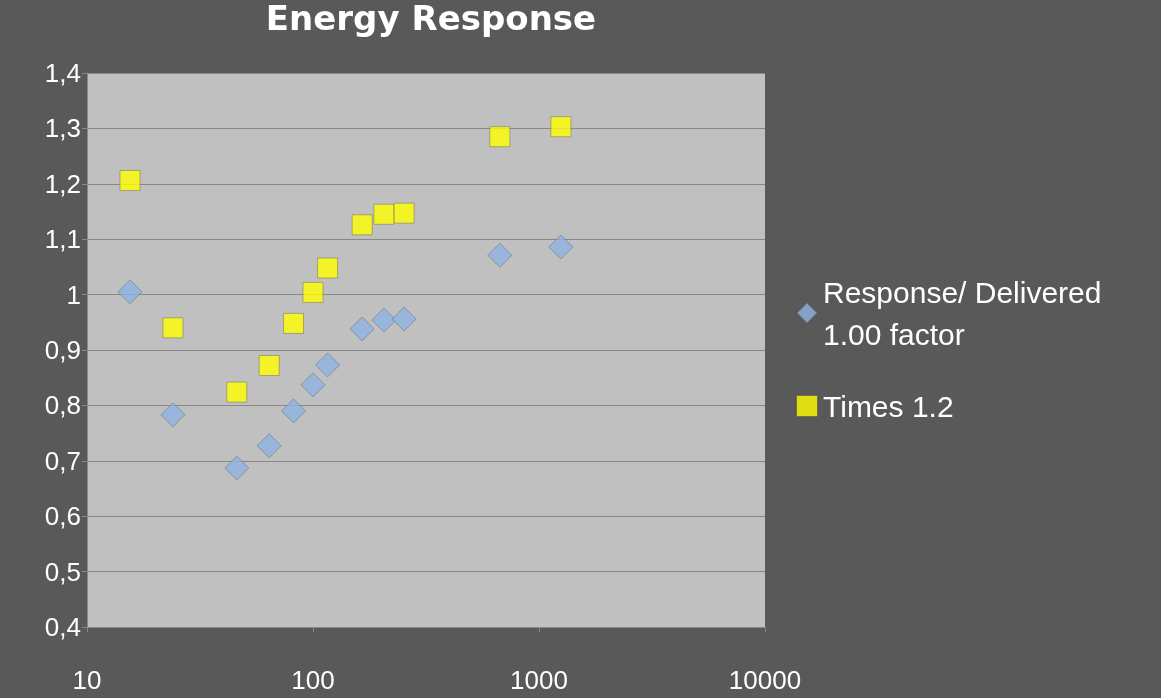 This screenshot has width=1161, height=698. I want to click on y-tick-label: 0,7, so click(62, 460).